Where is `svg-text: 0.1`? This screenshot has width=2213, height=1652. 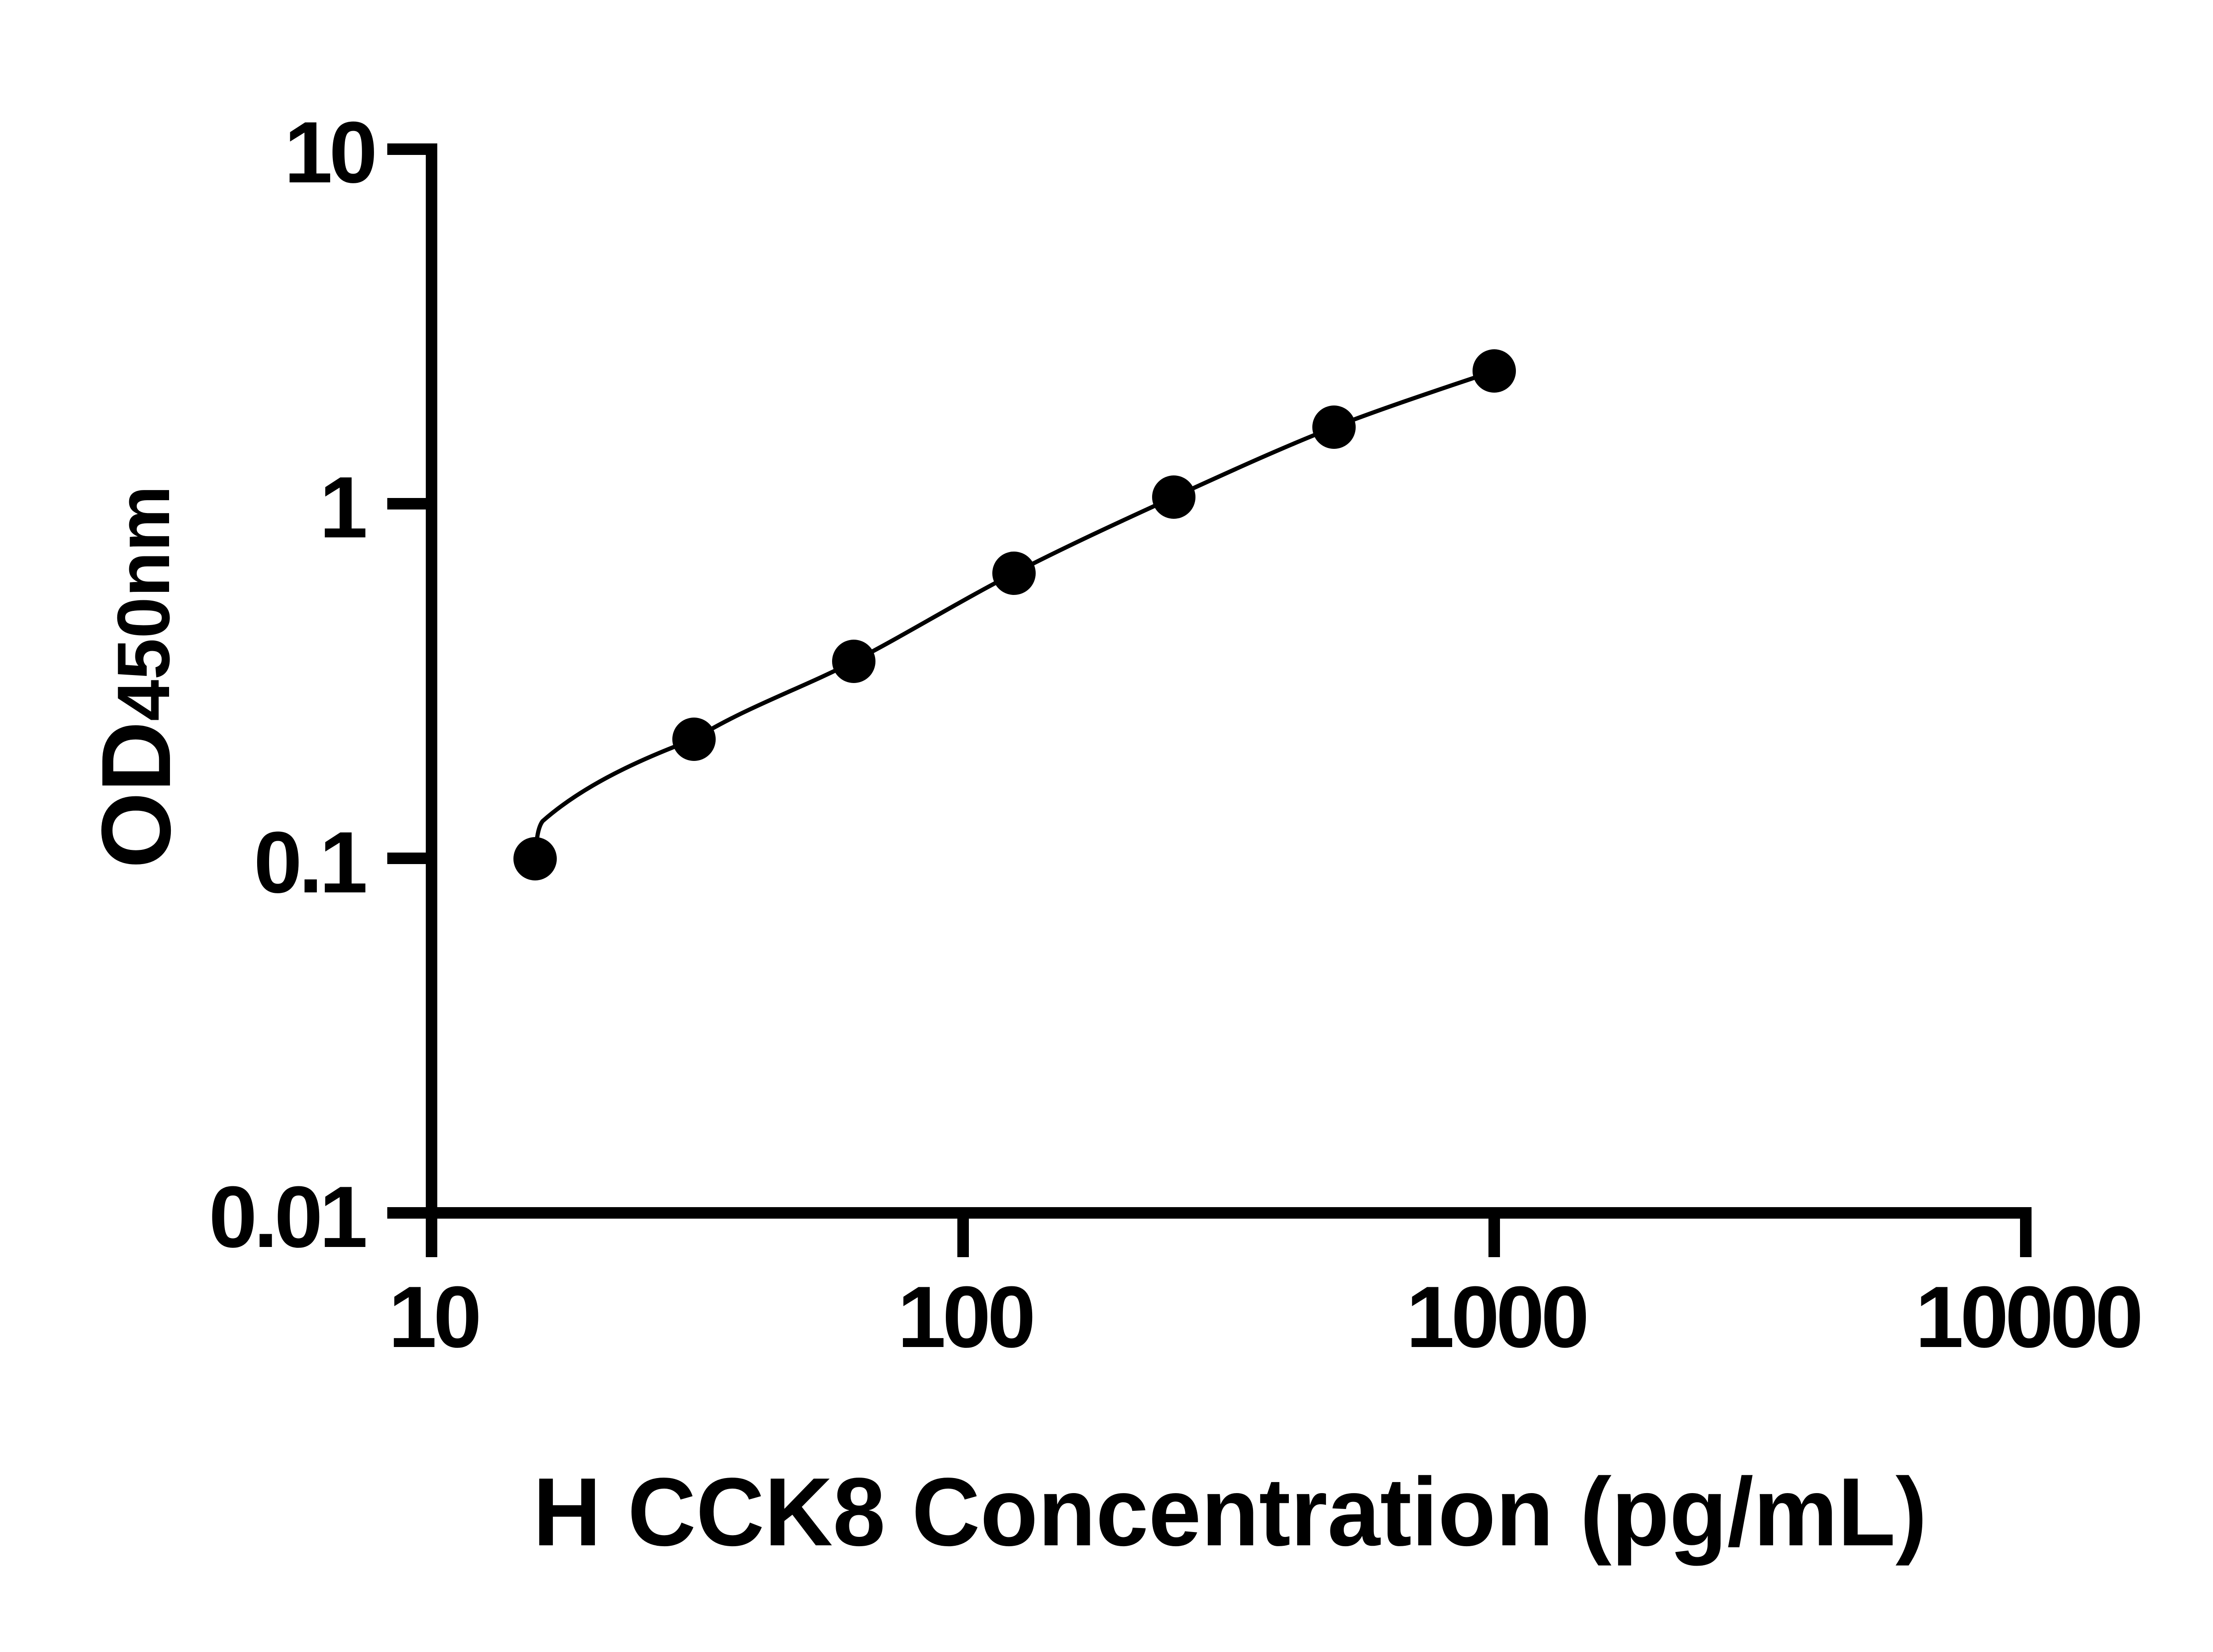
svg-text: 0.1 is located at coordinates (310, 862).